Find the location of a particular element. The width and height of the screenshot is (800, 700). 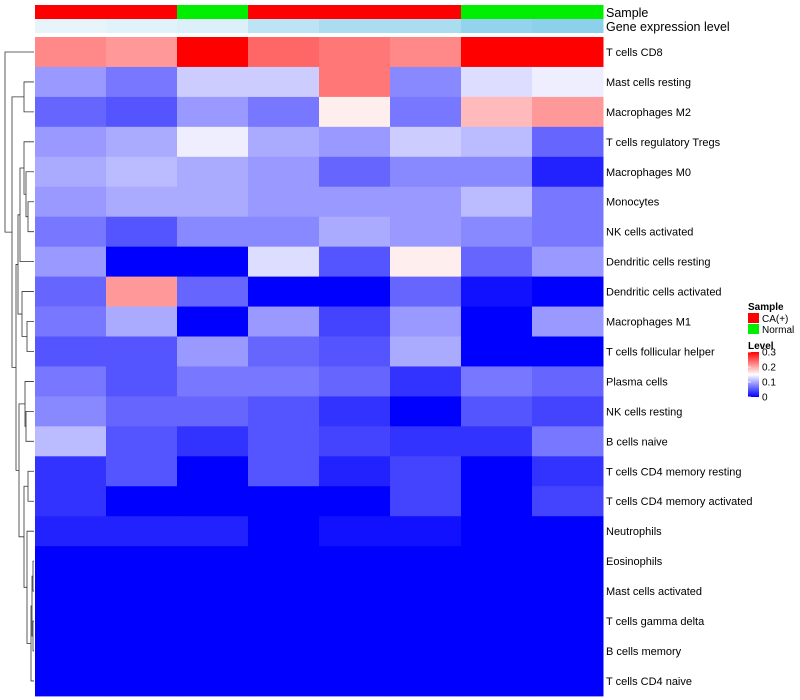

row-label: Dendritic cells activated is located at coordinates (664, 293).